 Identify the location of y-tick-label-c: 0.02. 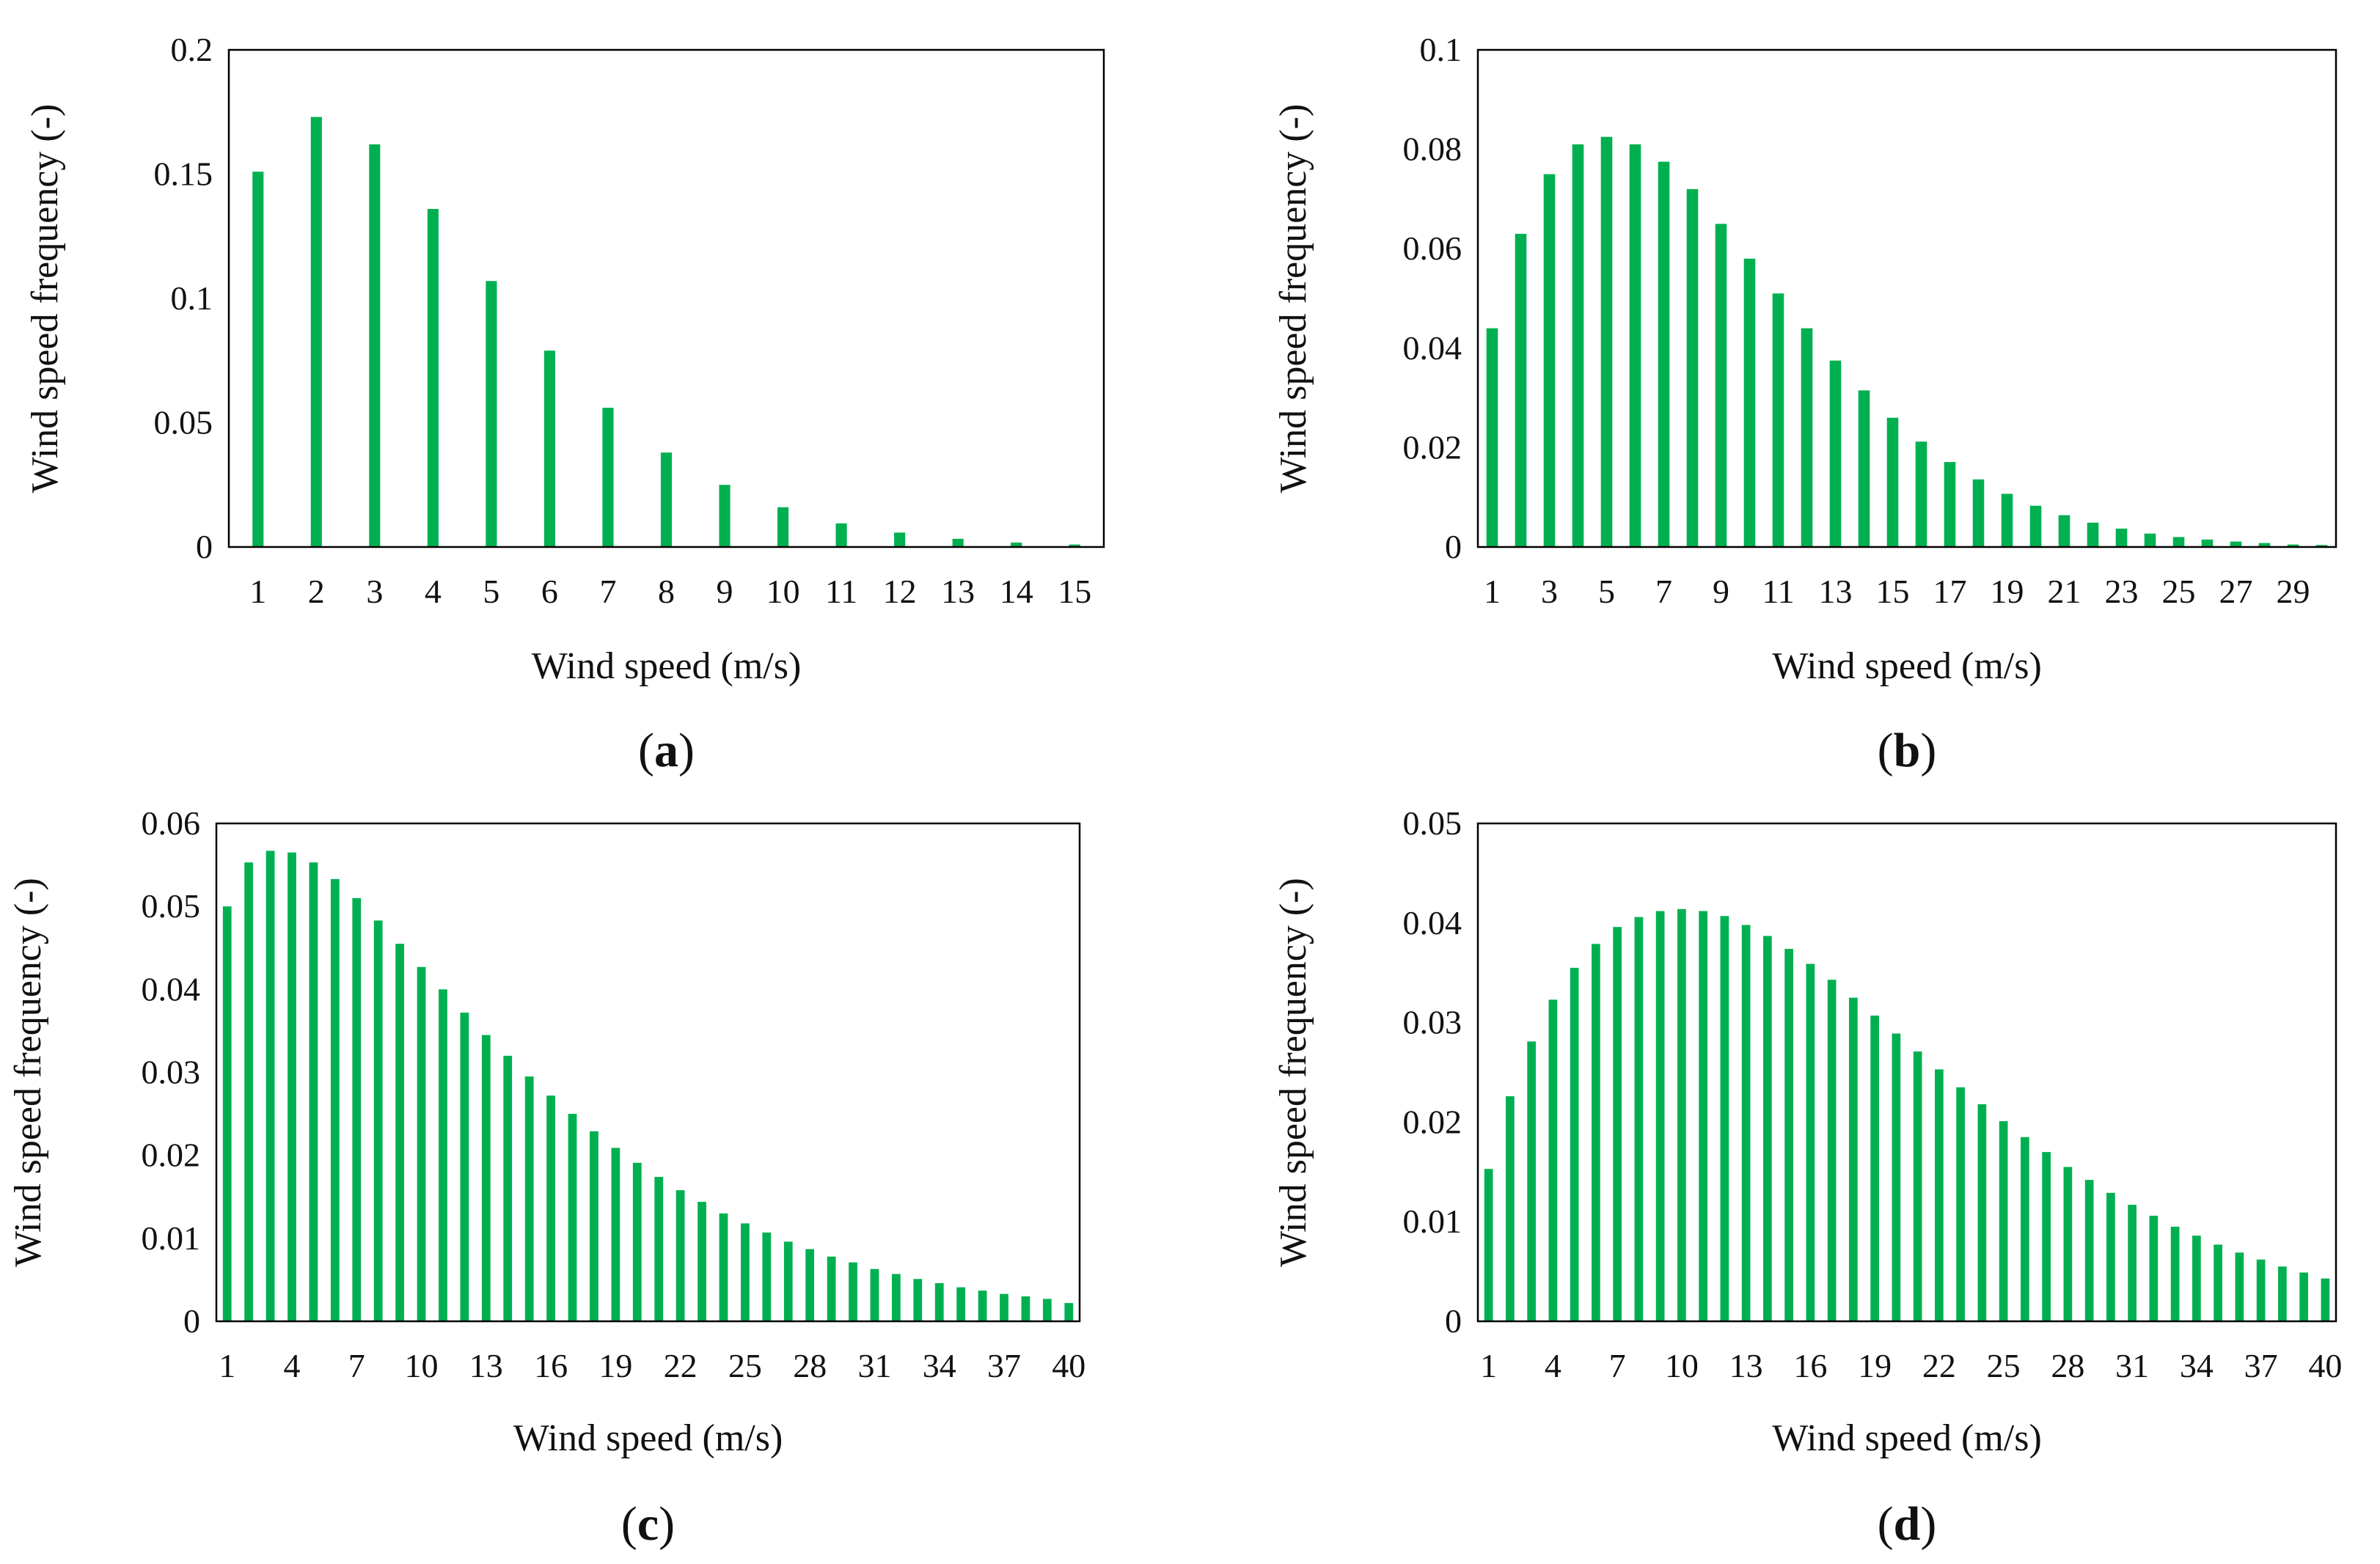
(172, 1155).